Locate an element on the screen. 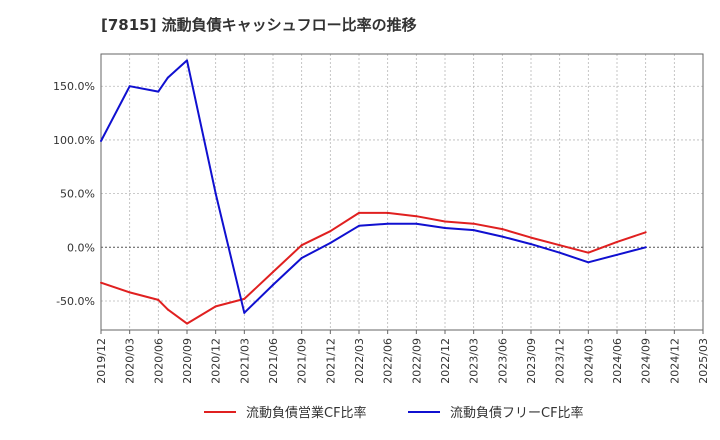  x-tick-label: 2021/12 is located at coordinates (330, 361).